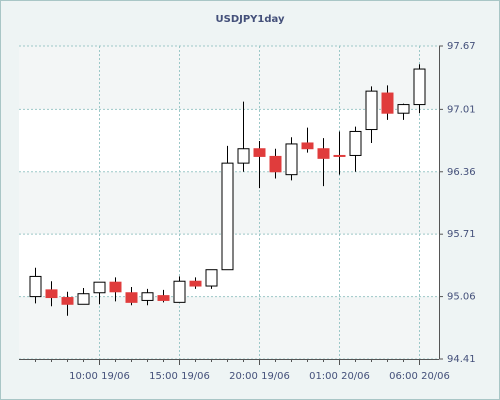  I want to click on x-tick-label: 10:00 19/06, so click(99, 376).